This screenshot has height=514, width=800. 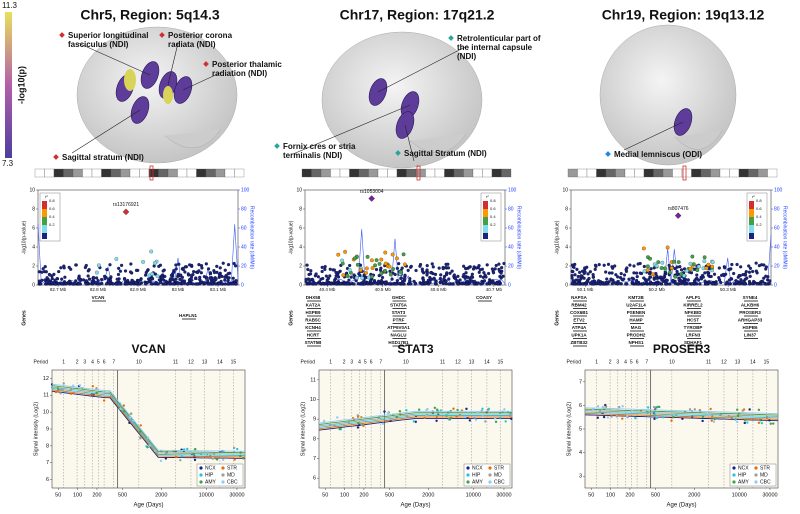 What do you see at coordinates (389, 495) in the screenshot?
I see `x-tick-label: 500` at bounding box center [389, 495].